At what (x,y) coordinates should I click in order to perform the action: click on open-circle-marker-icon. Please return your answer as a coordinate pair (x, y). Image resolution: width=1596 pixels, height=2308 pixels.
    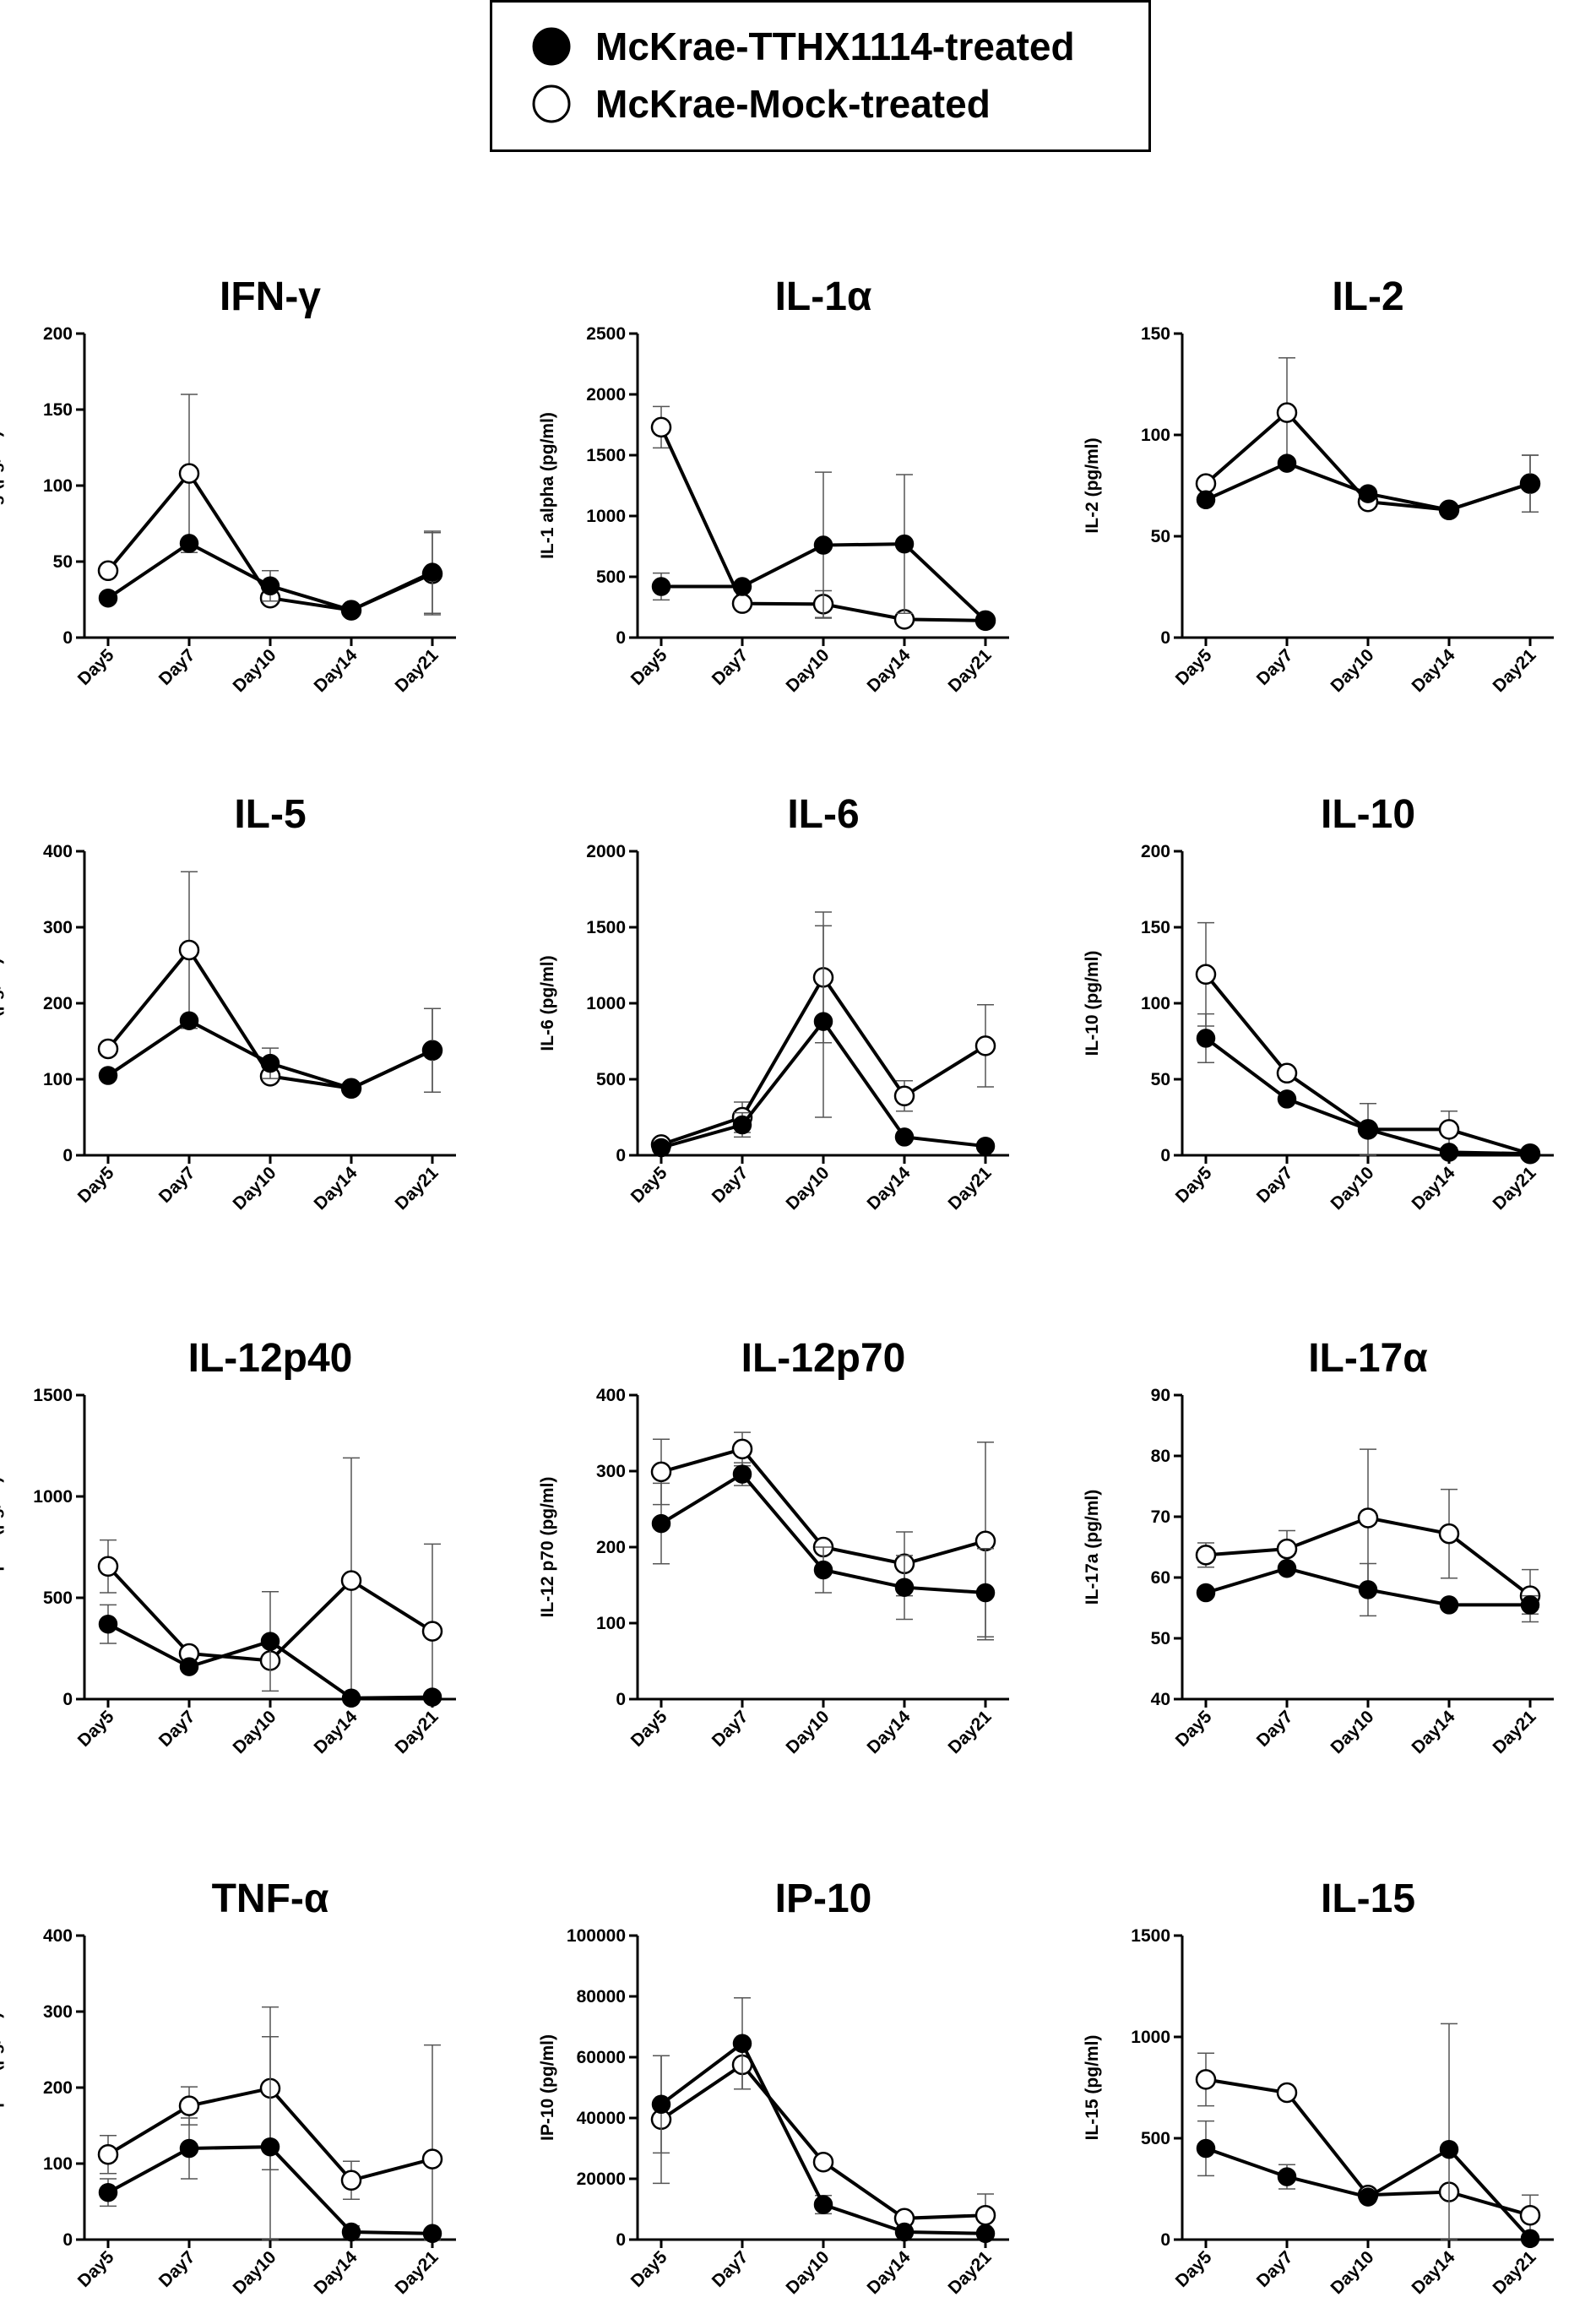
    Looking at the image, I should click on (551, 103).